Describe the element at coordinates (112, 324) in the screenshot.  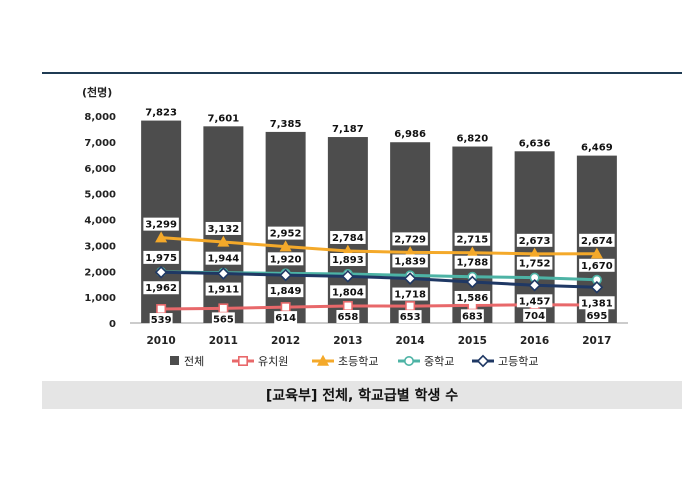
I see `y-tick-label: 0` at that location.